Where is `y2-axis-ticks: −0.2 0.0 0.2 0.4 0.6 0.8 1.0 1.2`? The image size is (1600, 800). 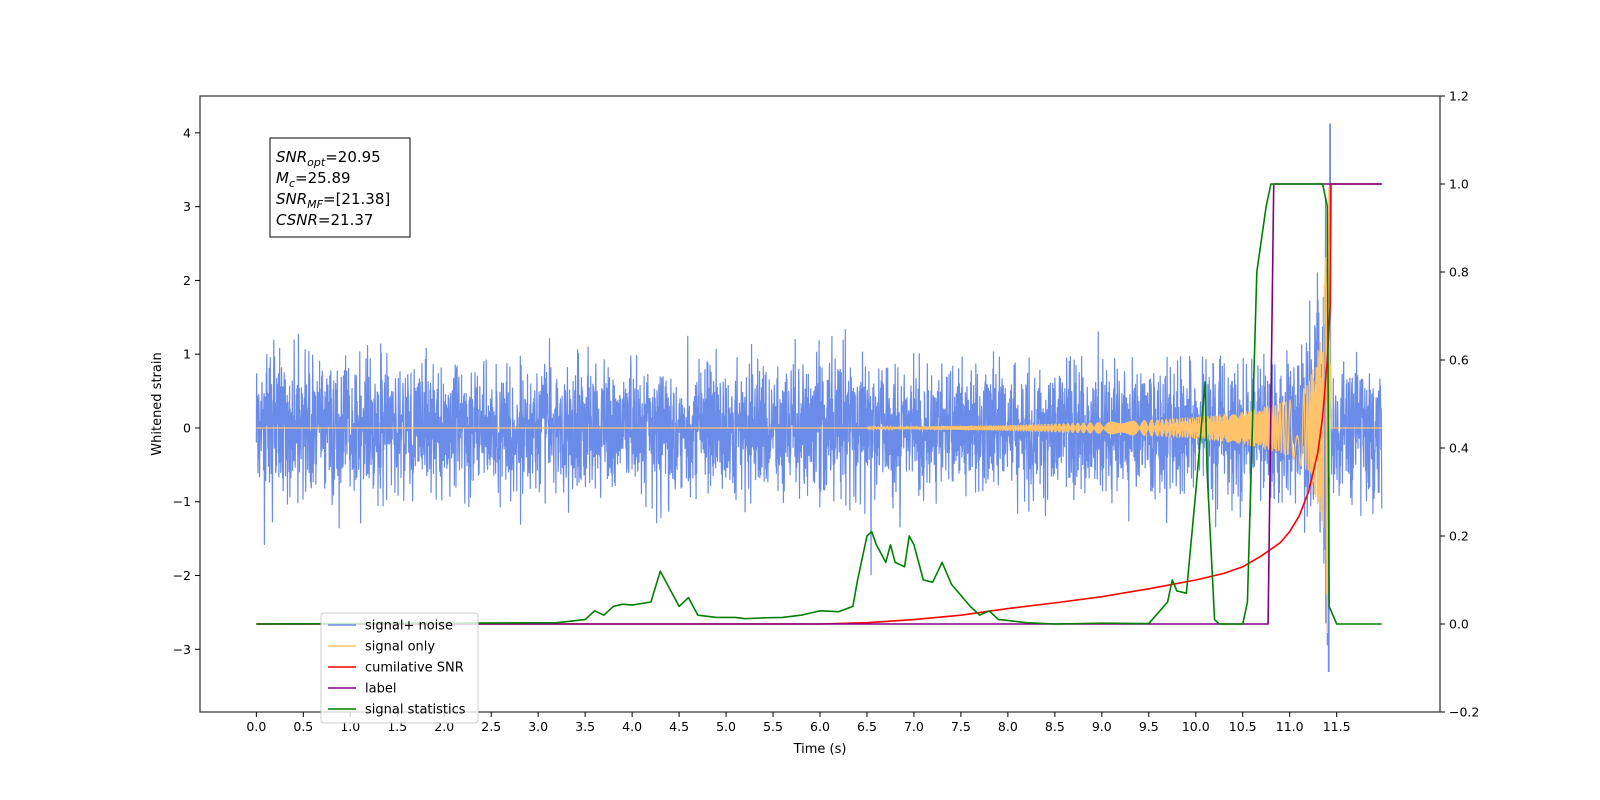 y2-axis-ticks: −0.2 0.0 0.2 0.4 0.6 0.8 1.0 1.2 is located at coordinates (1459, 404).